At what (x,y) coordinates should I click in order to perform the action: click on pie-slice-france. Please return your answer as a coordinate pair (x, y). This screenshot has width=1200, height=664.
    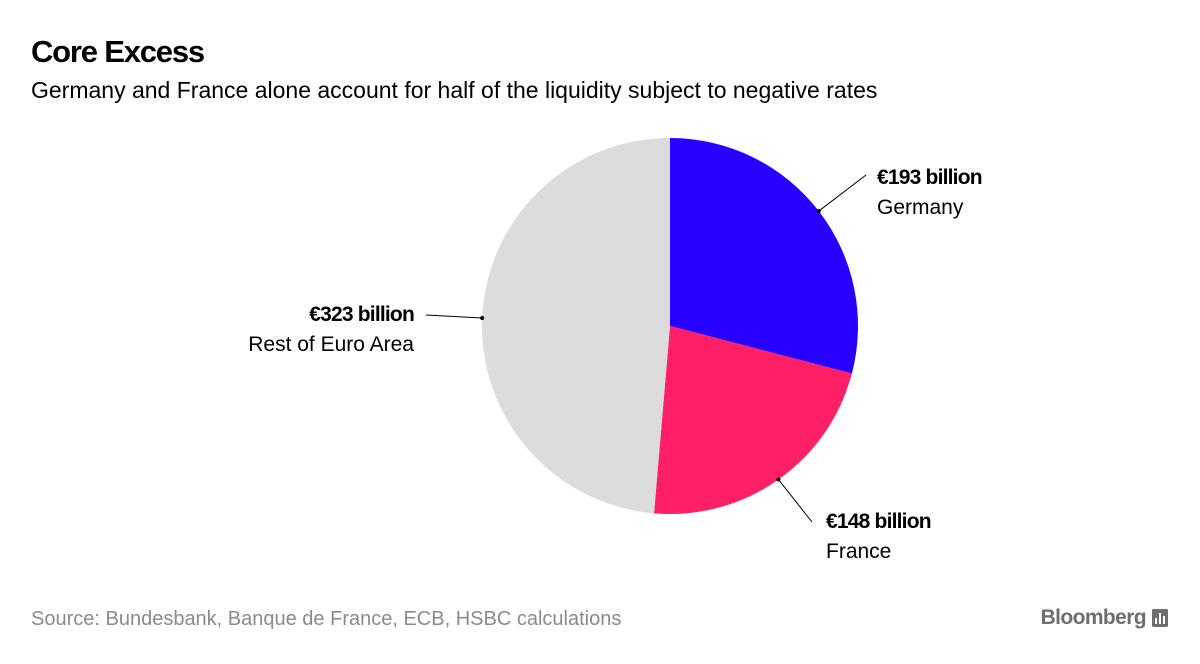
    Looking at the image, I should click on (753, 420).